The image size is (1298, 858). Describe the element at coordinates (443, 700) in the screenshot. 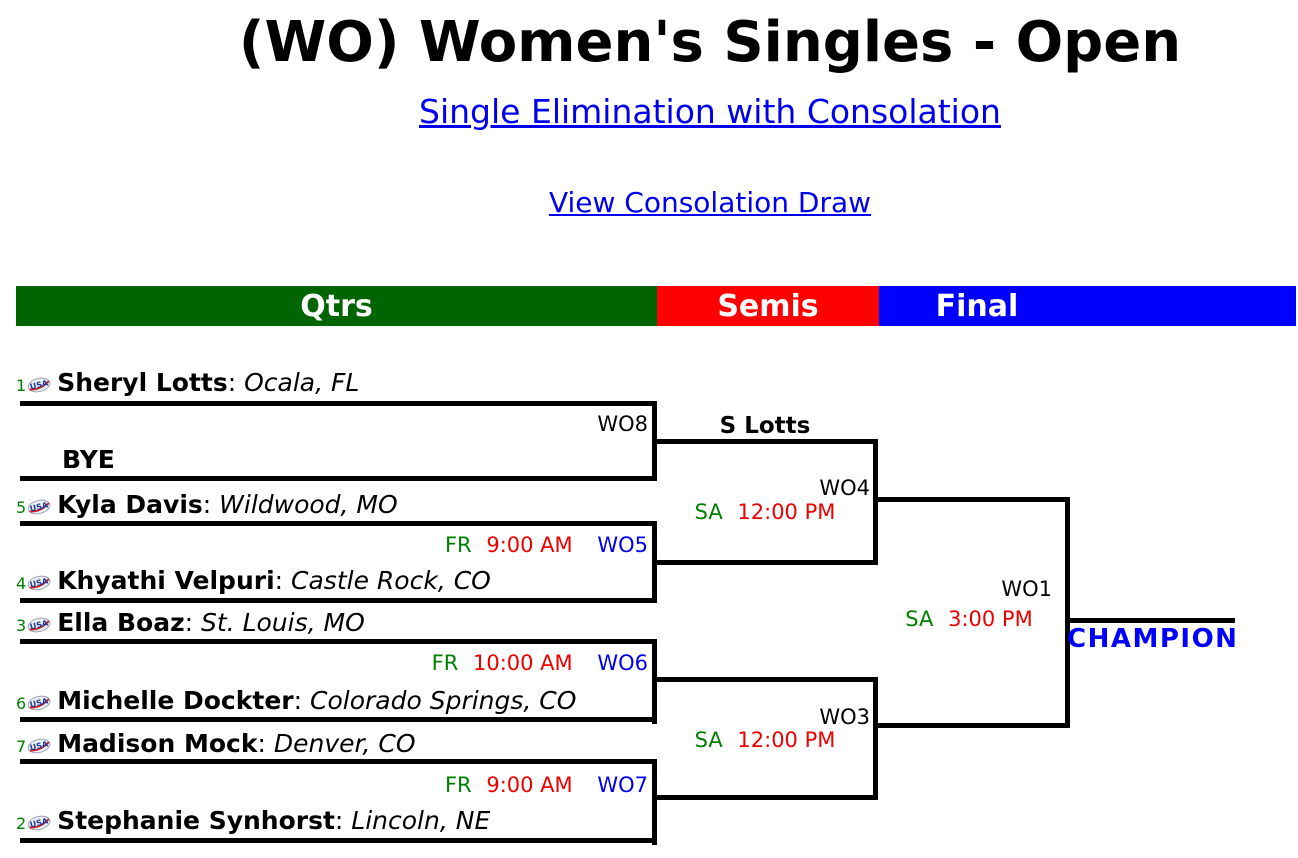

I see `player-location: Colorado Springs, CO` at that location.